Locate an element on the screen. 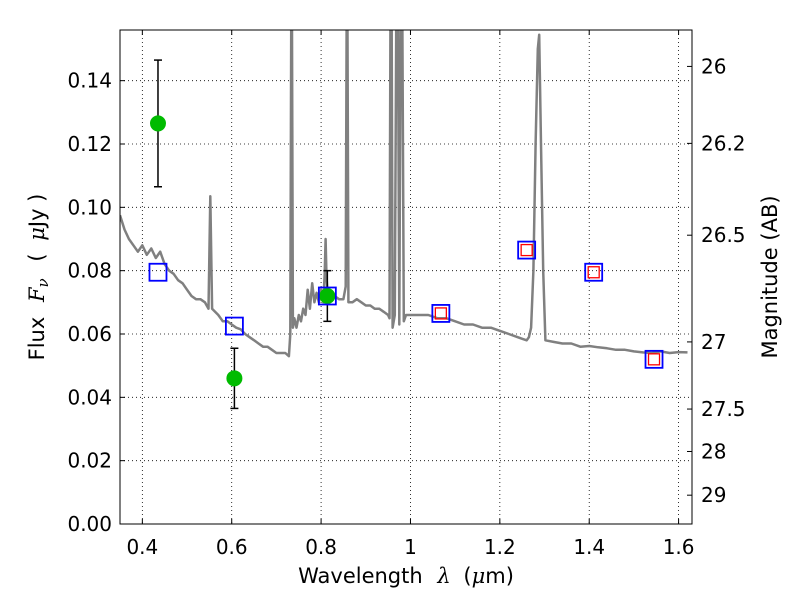 The height and width of the screenshot is (600, 800). x-tick-label: 1.2 is located at coordinates (500, 547).